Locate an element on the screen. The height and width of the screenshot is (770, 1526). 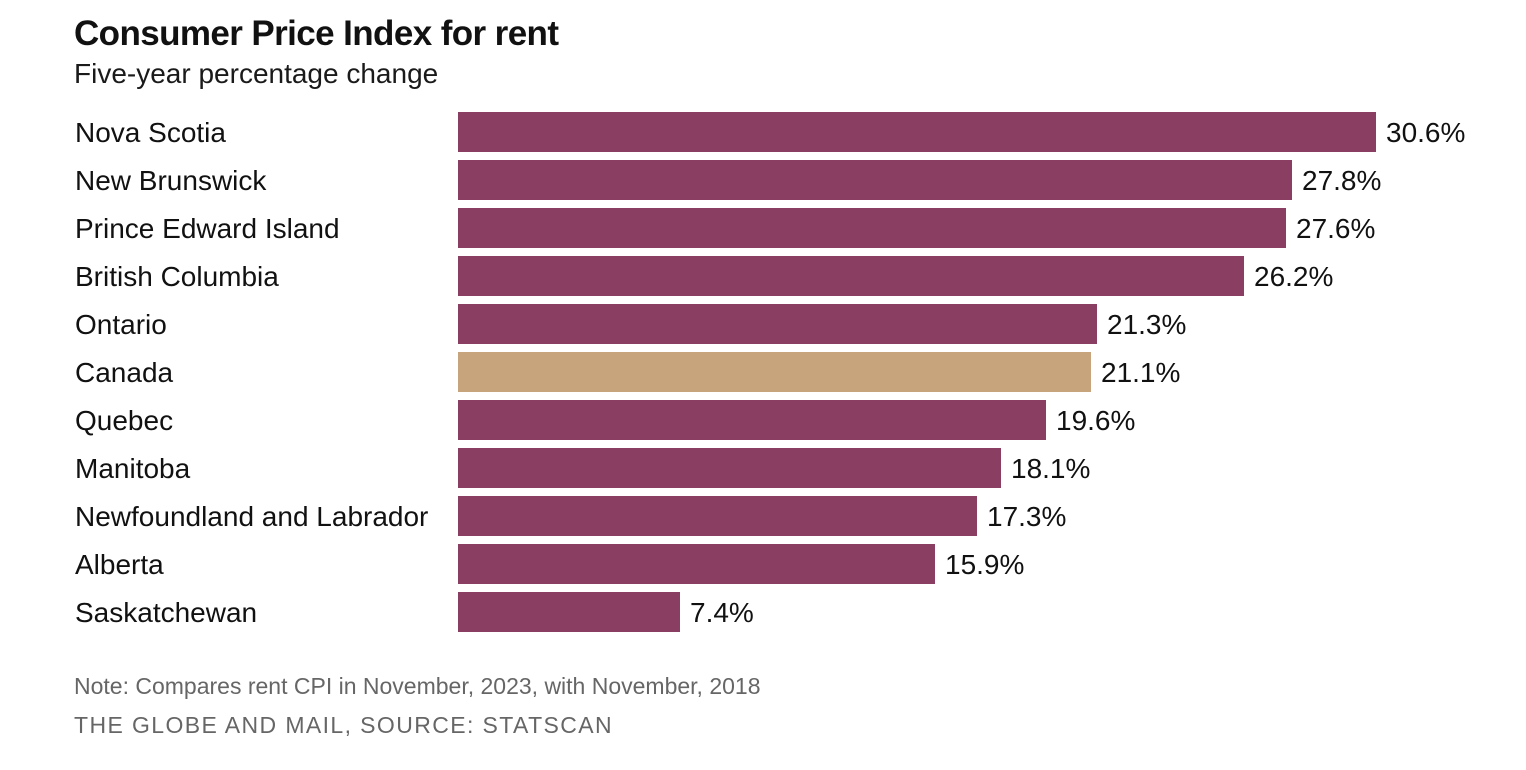
category-label-prince-edward-island: Prince Edward Island is located at coordinates (207, 228).